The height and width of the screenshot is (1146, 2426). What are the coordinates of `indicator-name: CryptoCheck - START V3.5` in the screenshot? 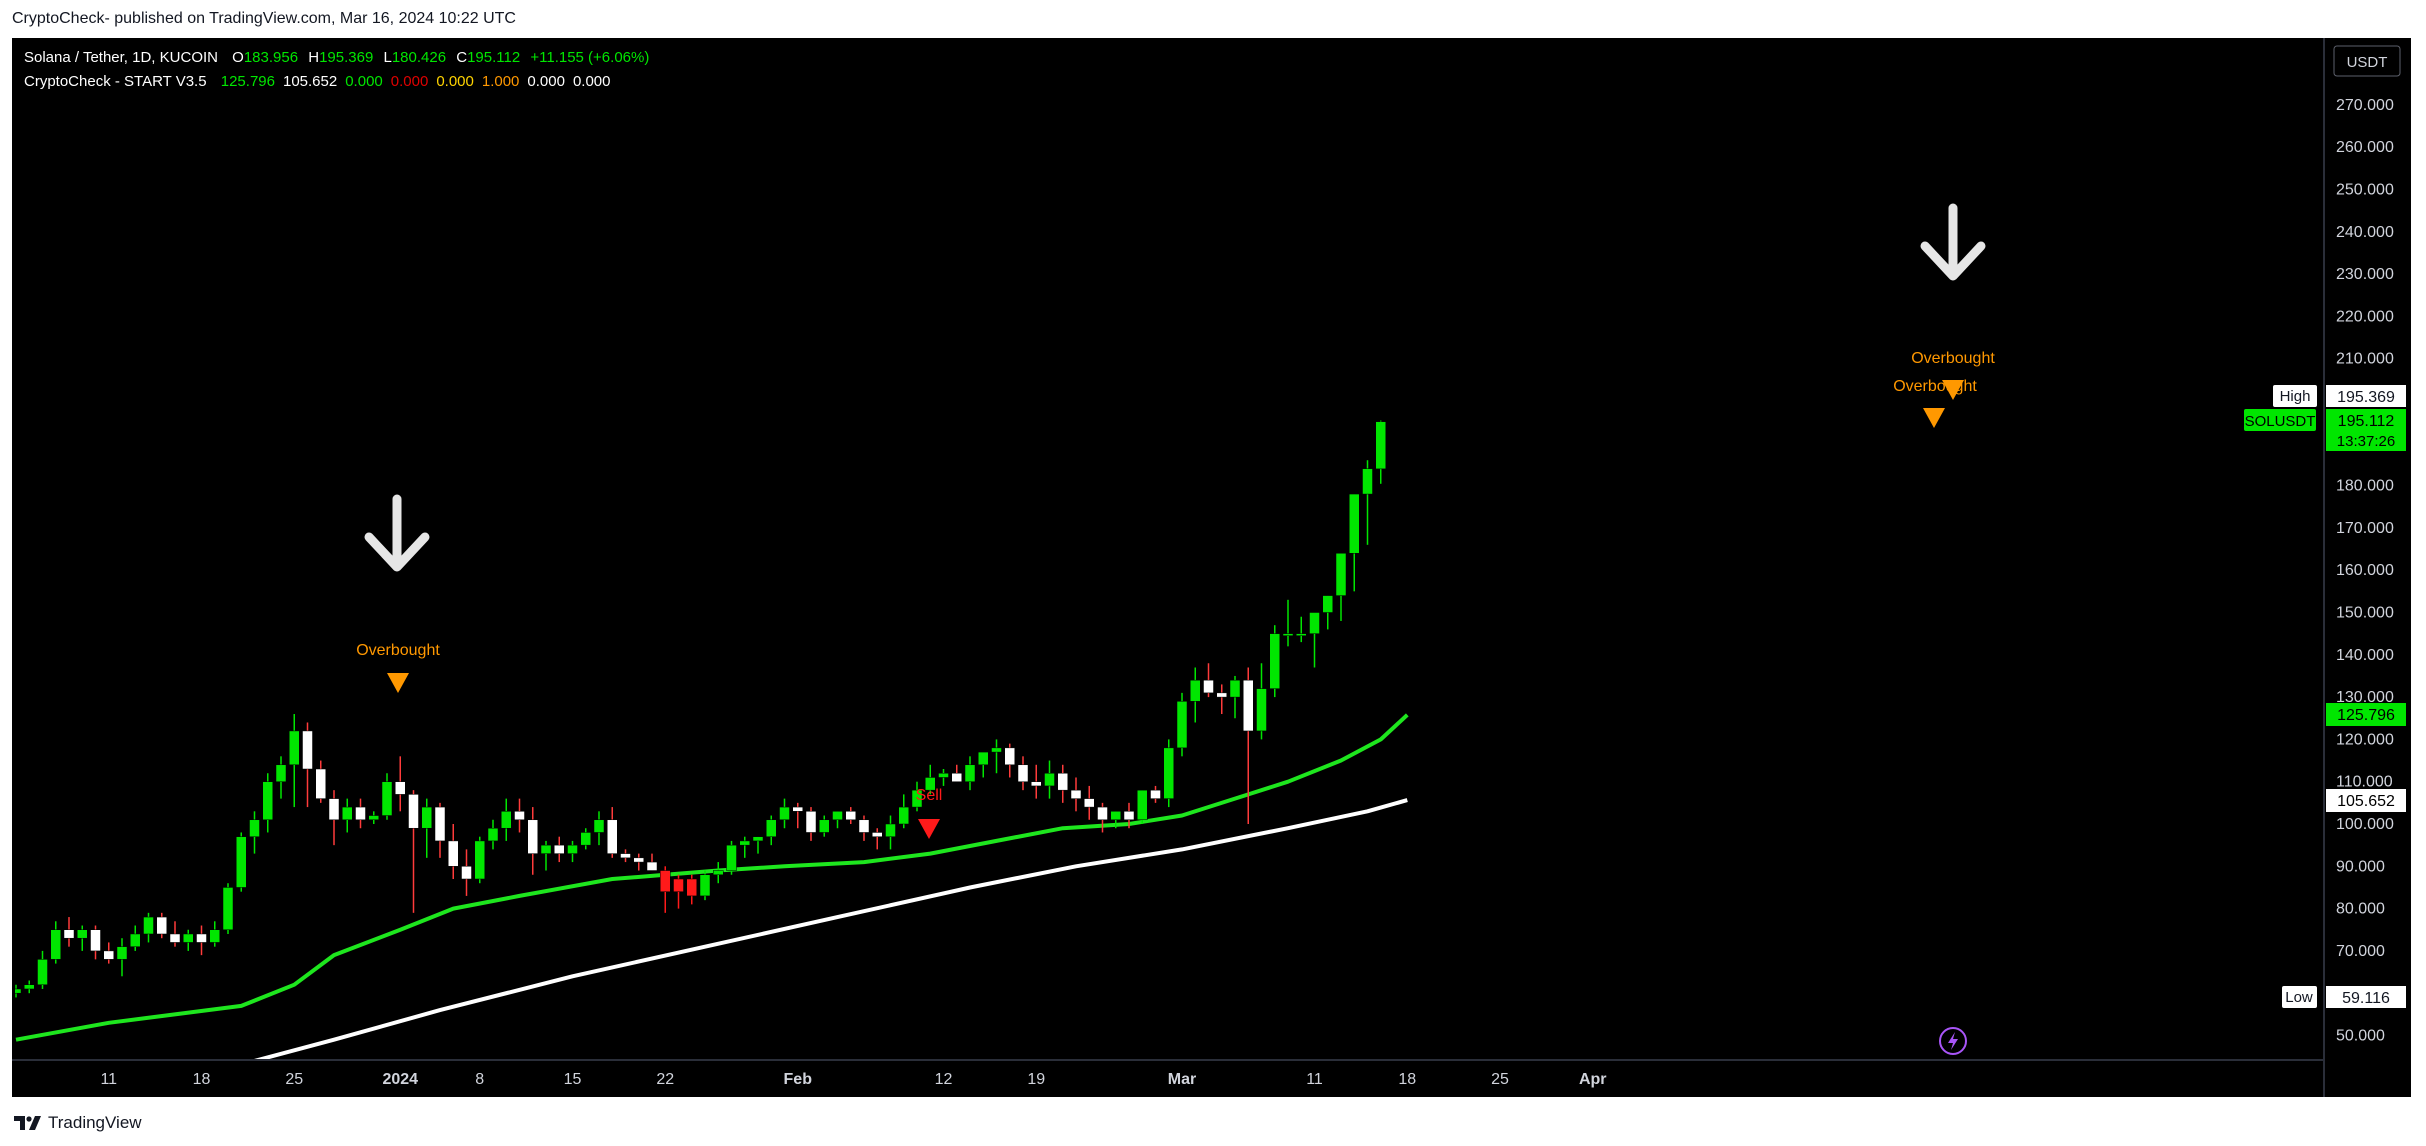 It's located at (115, 81).